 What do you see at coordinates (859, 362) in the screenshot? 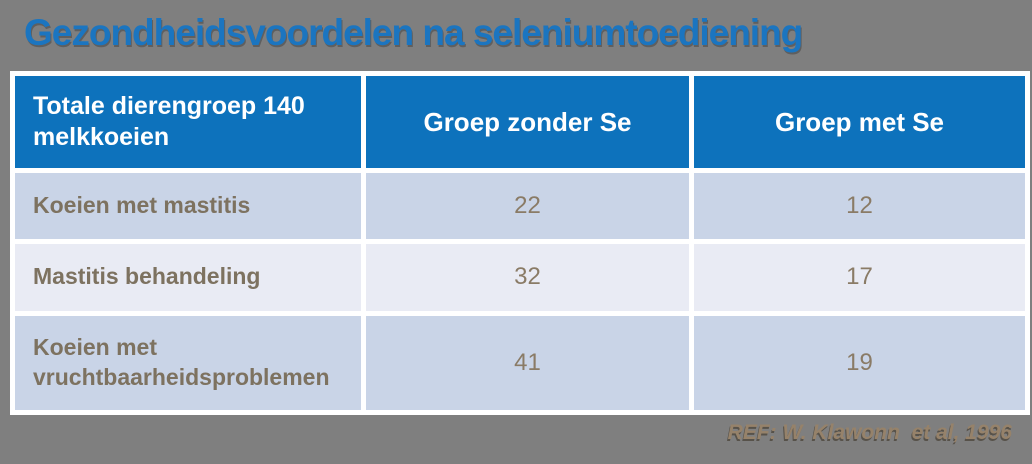
I see `value-vruchtbaarheid-met-se: 19` at bounding box center [859, 362].